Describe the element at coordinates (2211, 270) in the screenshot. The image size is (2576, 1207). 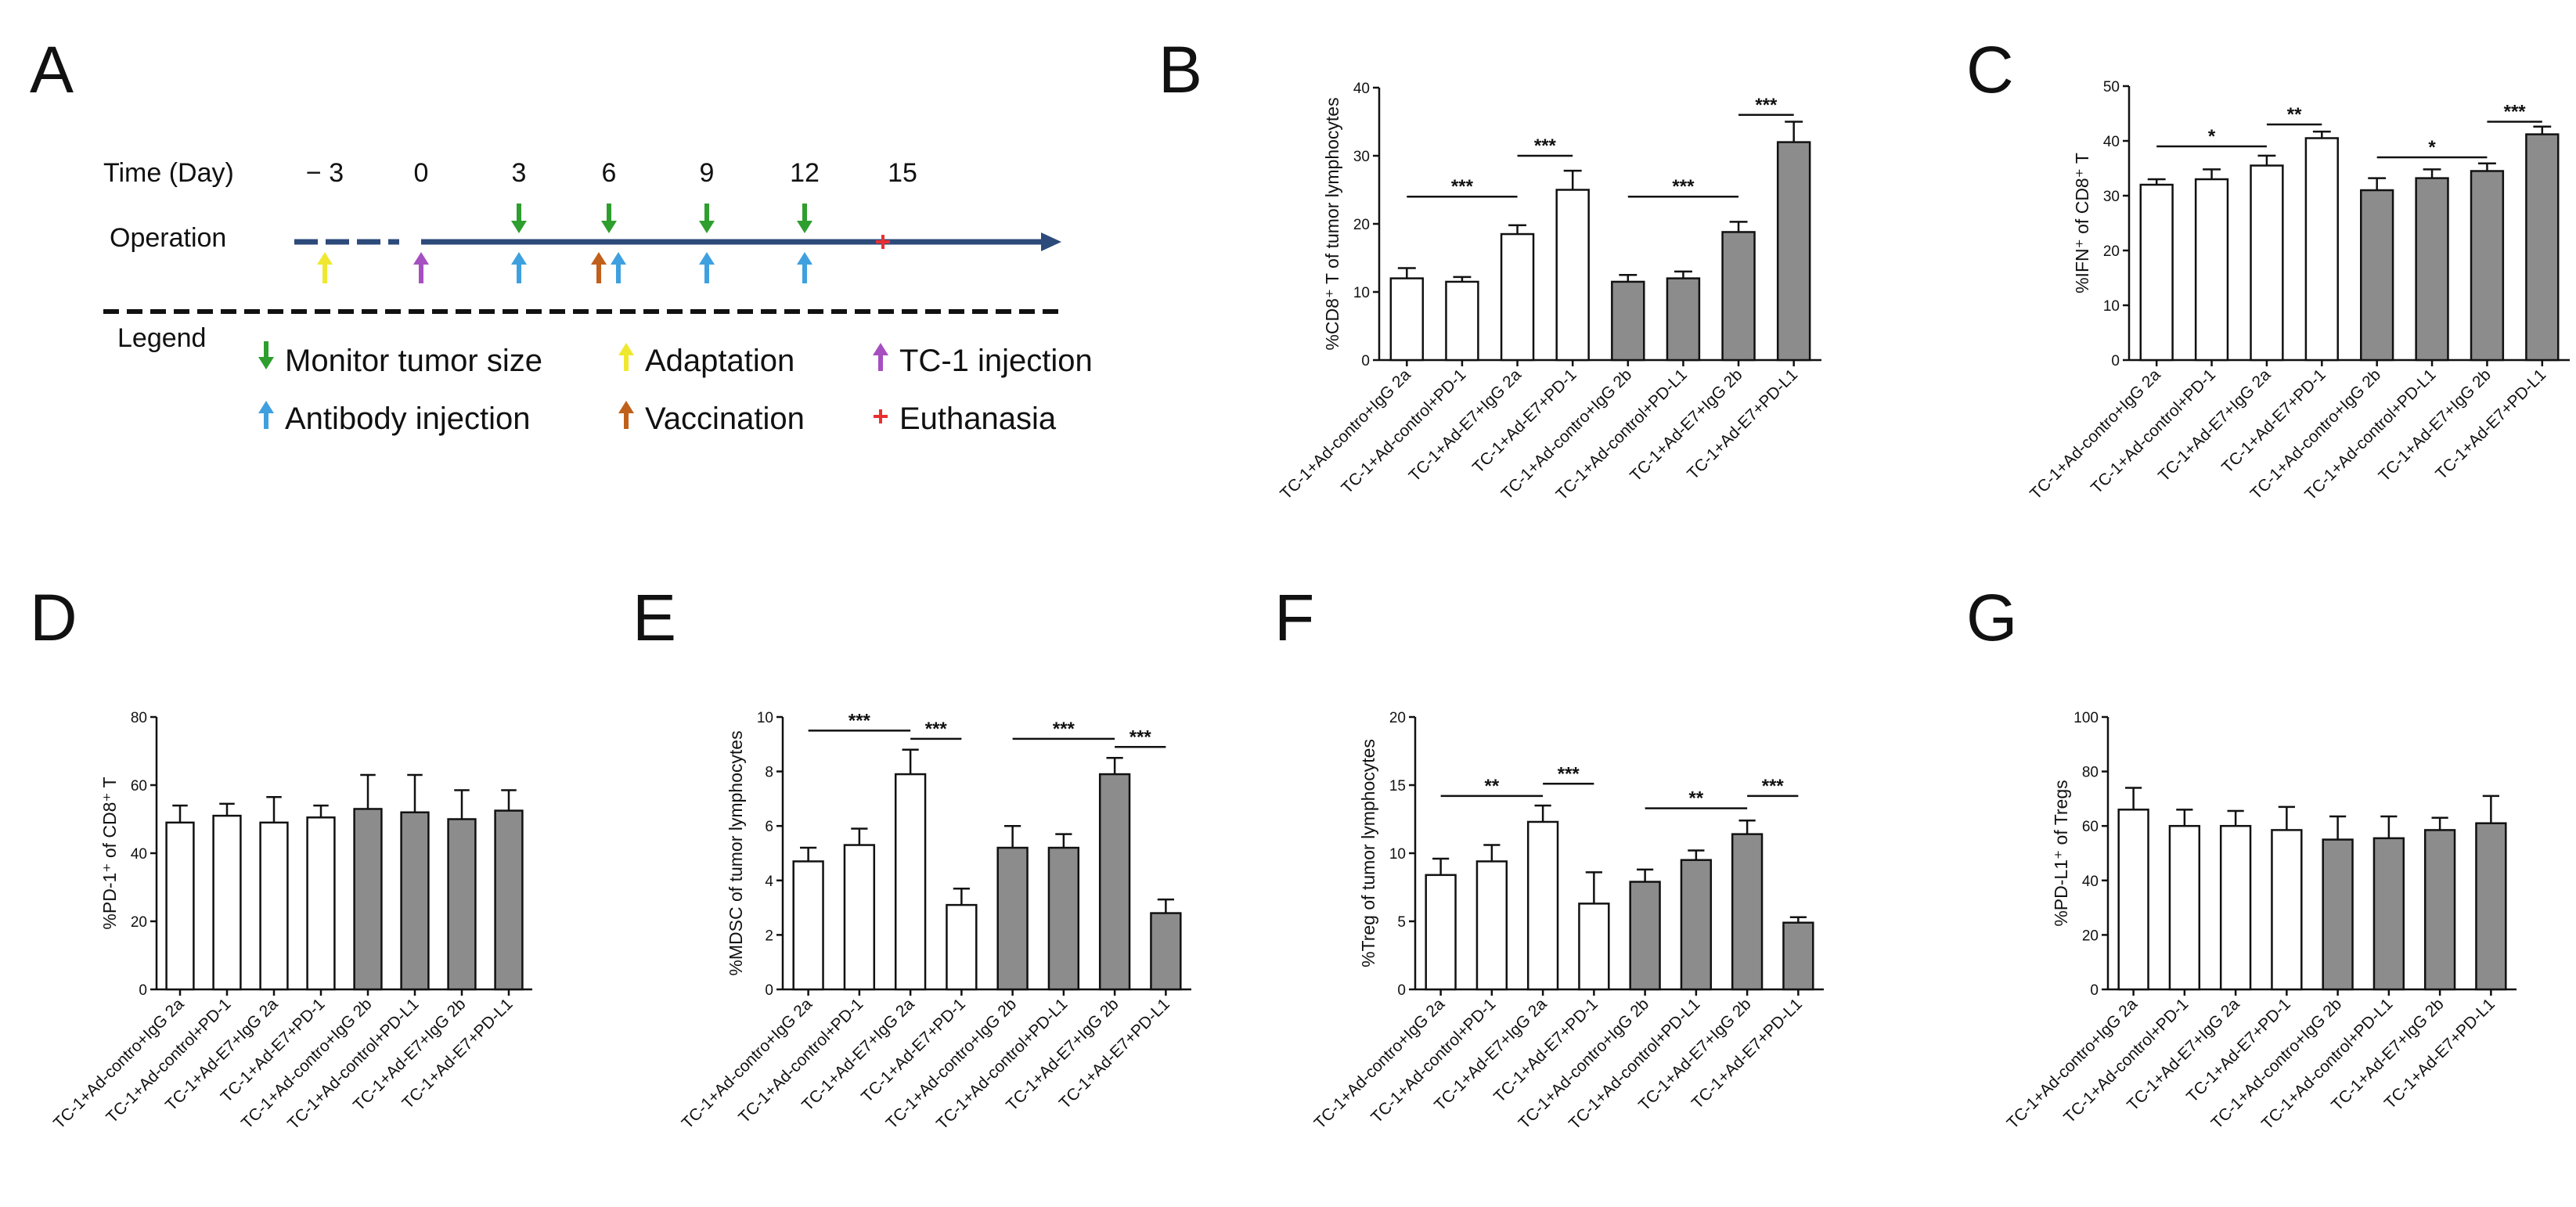
I see `chart-c-bar` at that location.